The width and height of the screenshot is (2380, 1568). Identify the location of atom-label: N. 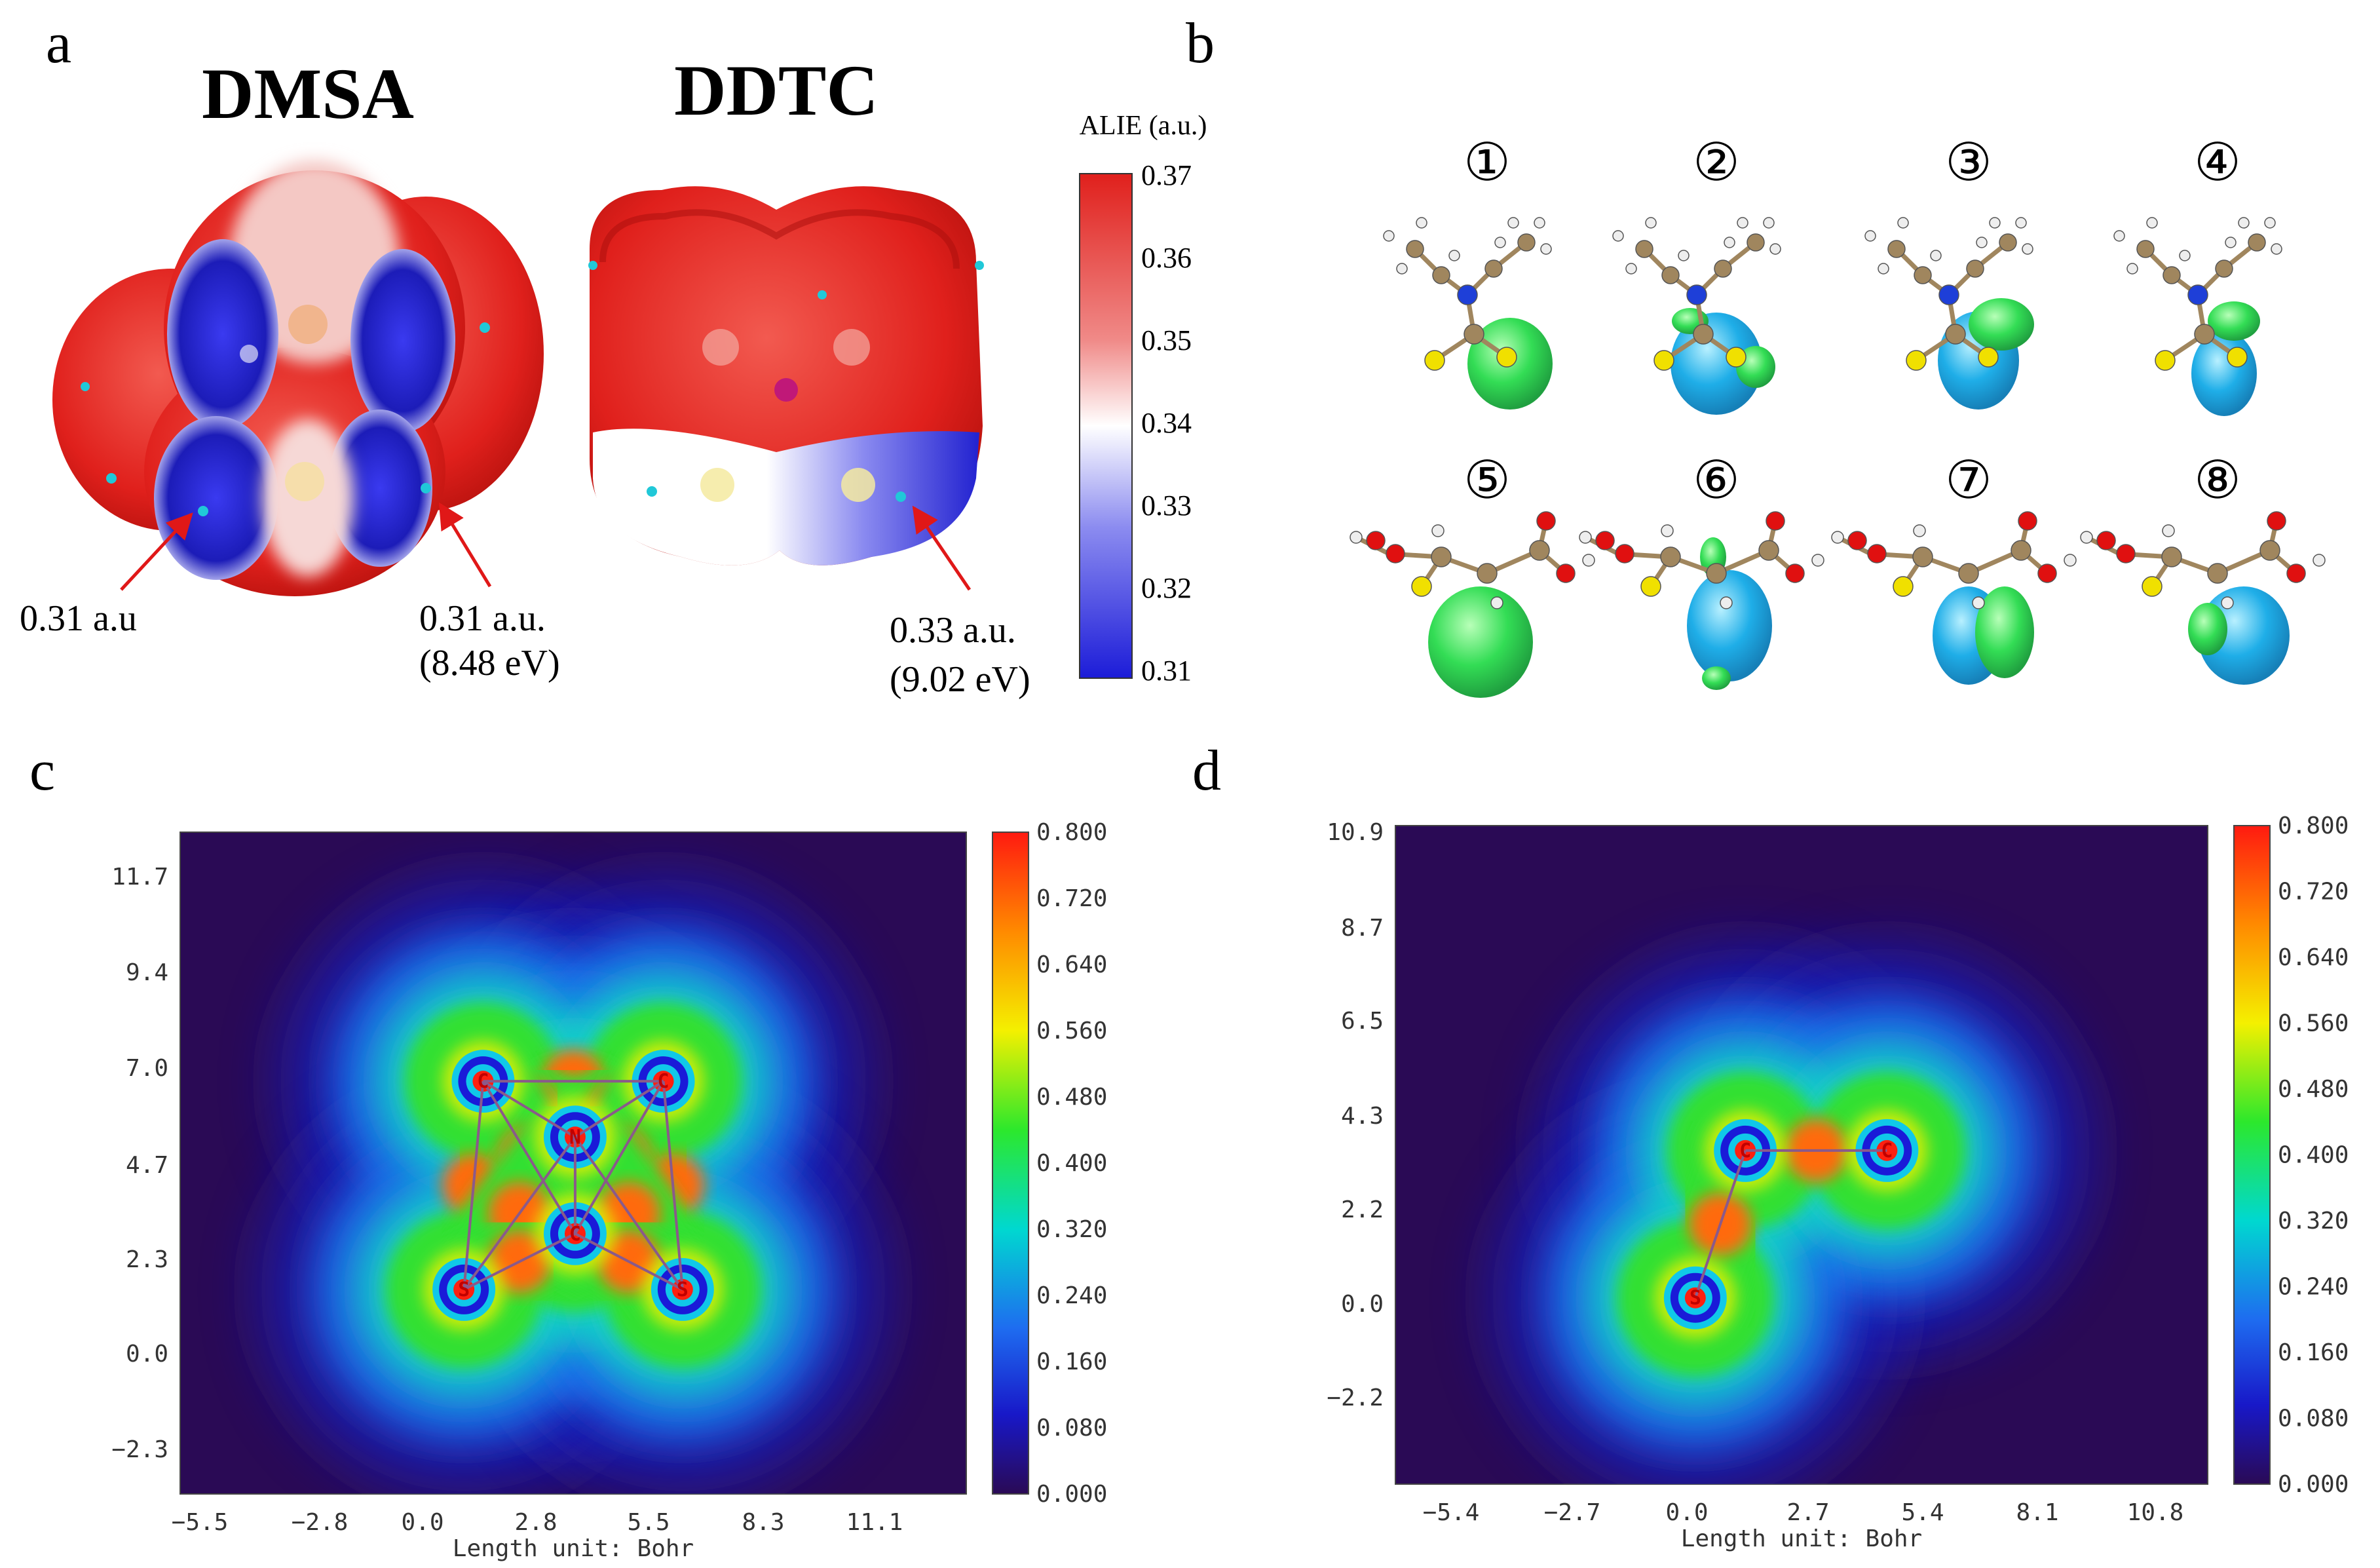
(575, 1138).